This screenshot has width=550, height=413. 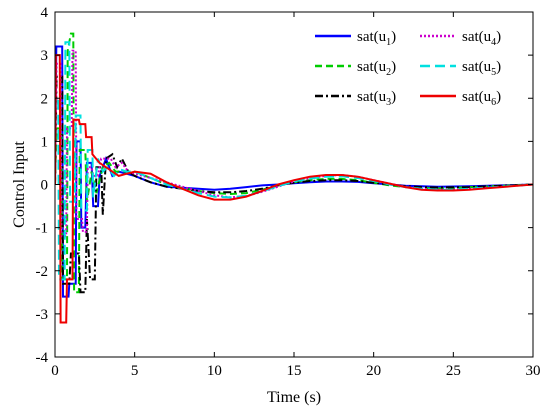 What do you see at coordinates (42, 272) in the screenshot?
I see `y-tick-label: -2` at bounding box center [42, 272].